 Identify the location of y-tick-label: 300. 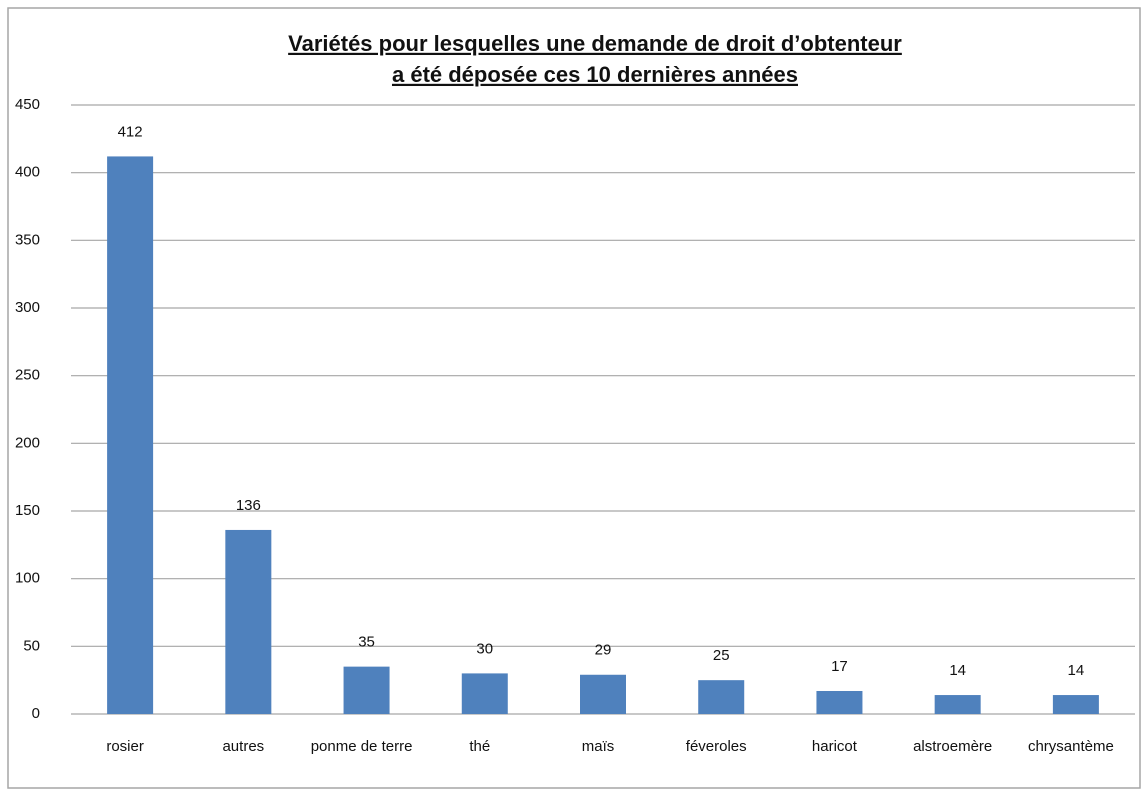
(27, 307).